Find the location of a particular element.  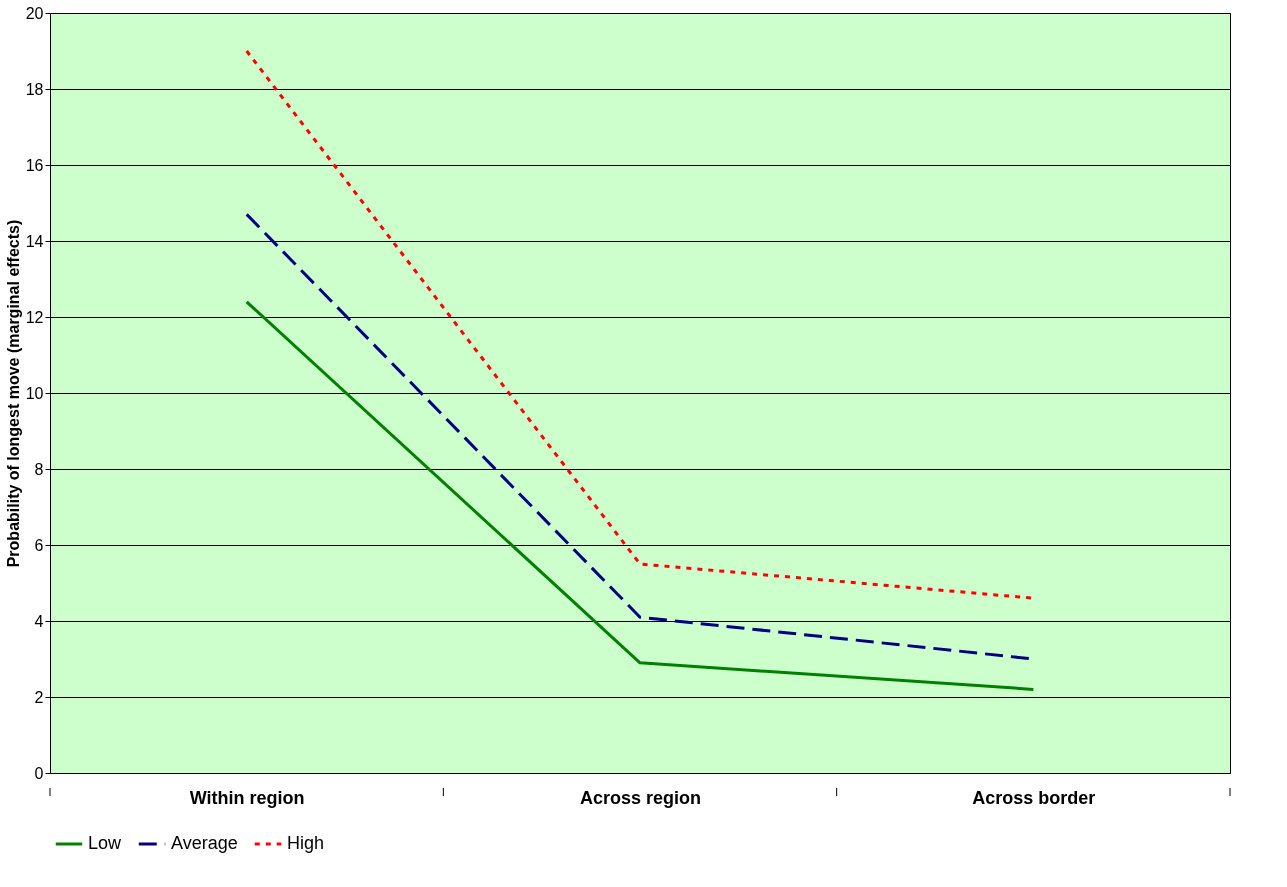

legend-label: High is located at coordinates (306, 843).